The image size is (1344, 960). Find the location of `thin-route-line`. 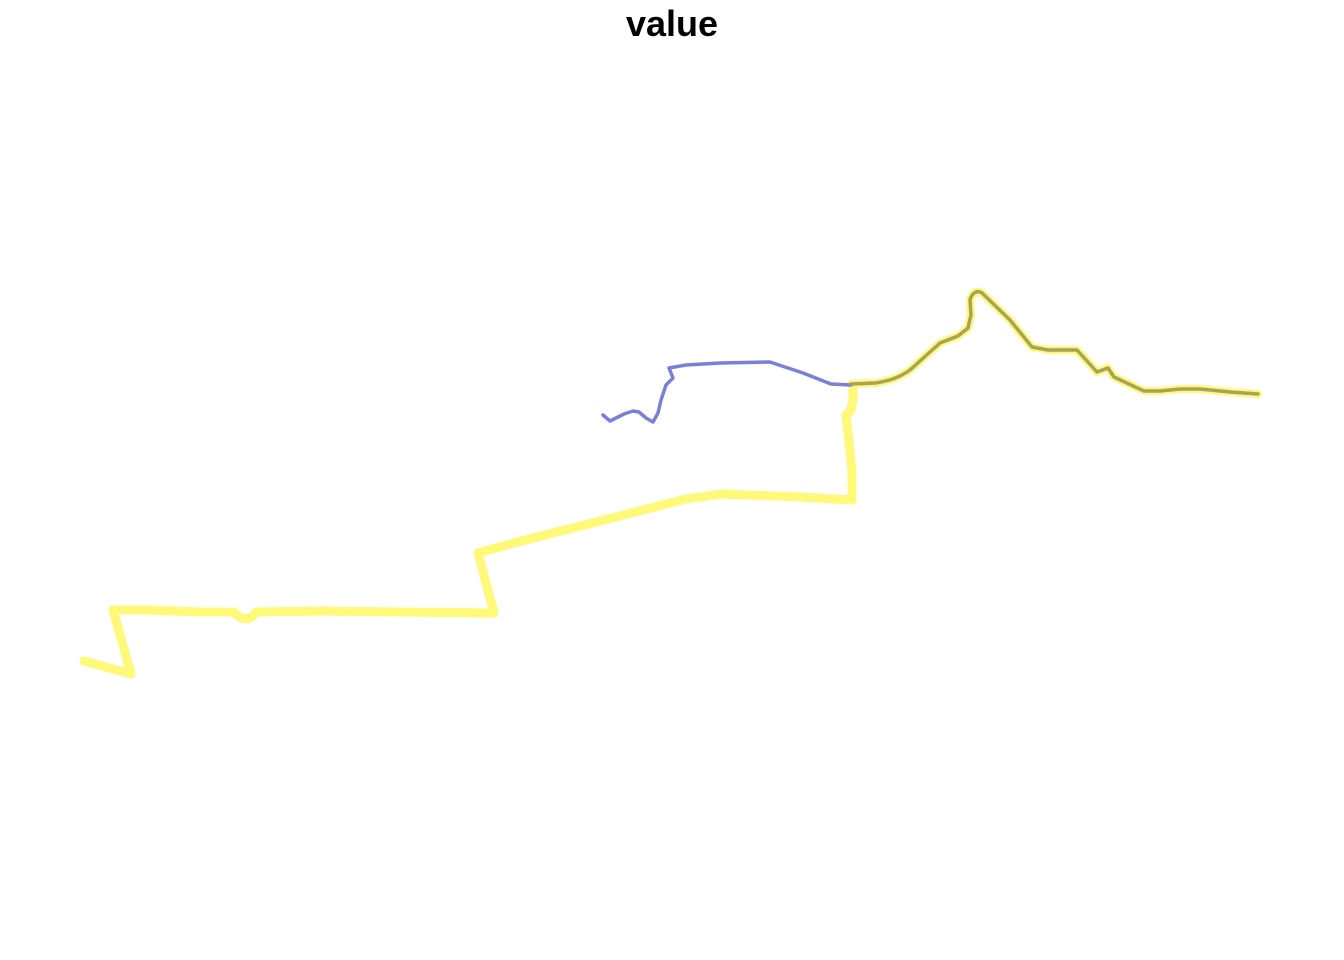

thin-route-line is located at coordinates (727, 392).